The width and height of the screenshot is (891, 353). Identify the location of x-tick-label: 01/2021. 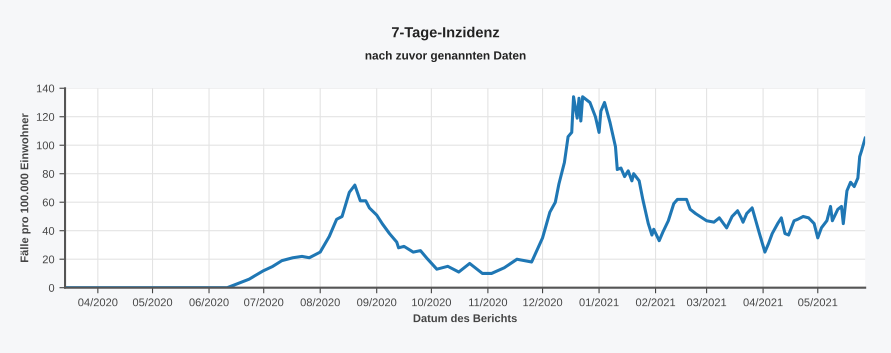
(599, 302).